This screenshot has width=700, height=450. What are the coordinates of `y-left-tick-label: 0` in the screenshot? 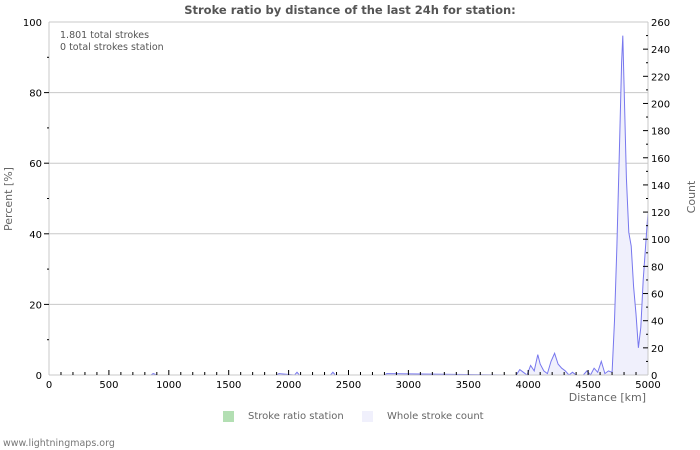 It's located at (39, 376).